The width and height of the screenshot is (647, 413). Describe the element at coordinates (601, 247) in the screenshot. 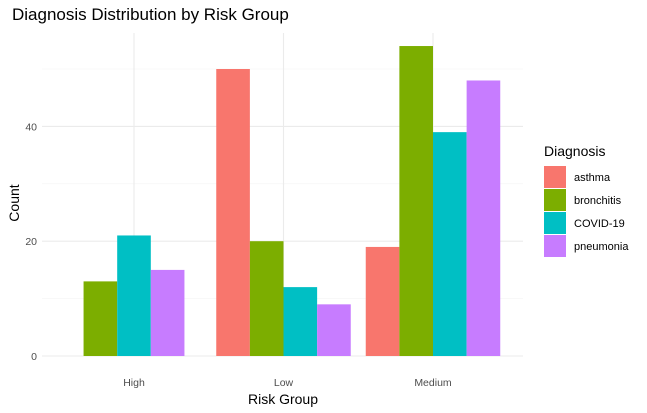

I see `legend-label: pneumonia` at that location.